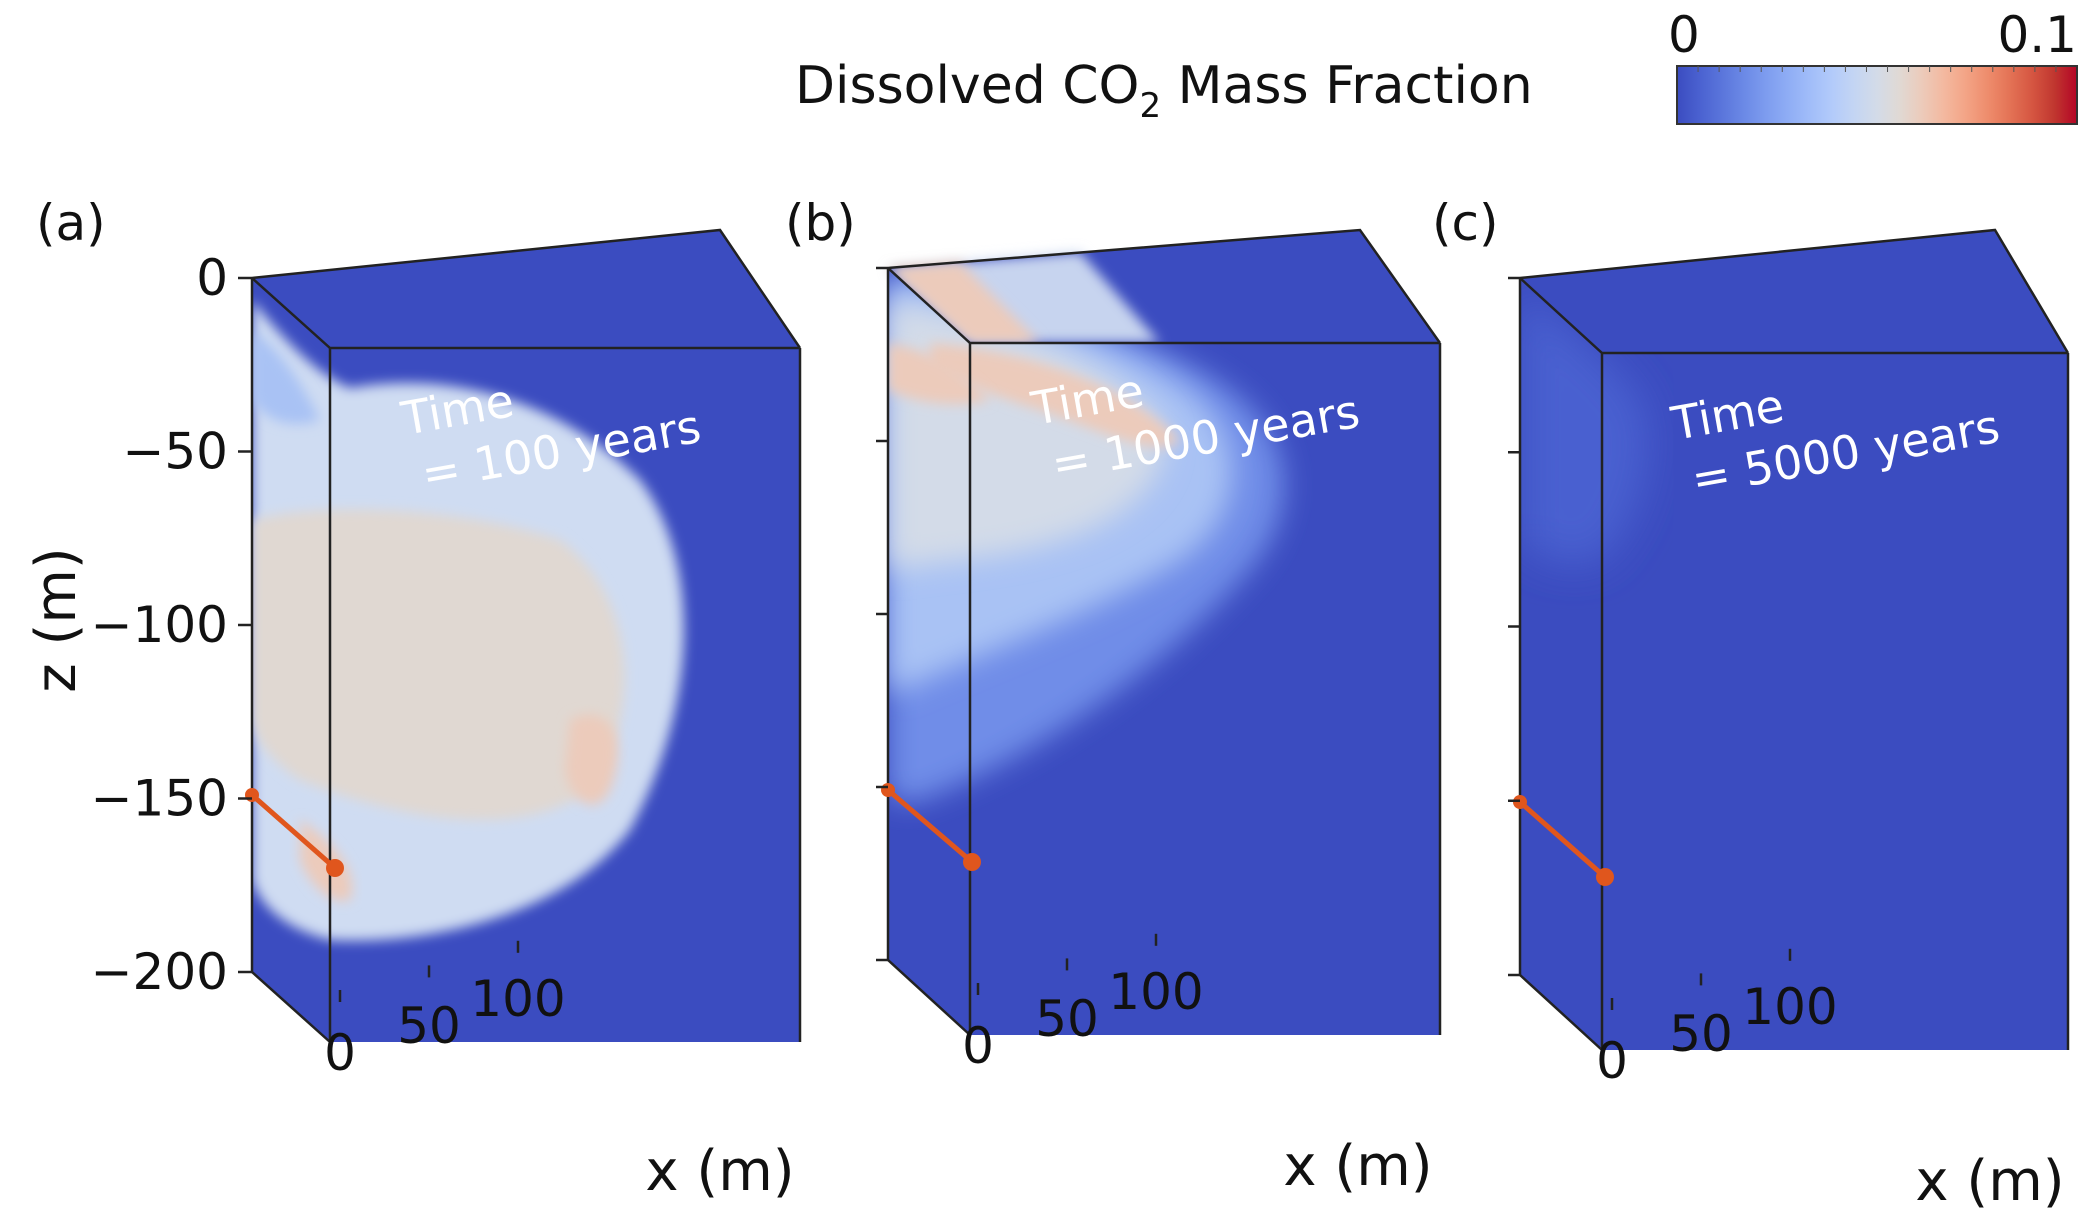 The height and width of the screenshot is (1222, 2087). I want to click on y-tick-label: −200, so click(159, 972).